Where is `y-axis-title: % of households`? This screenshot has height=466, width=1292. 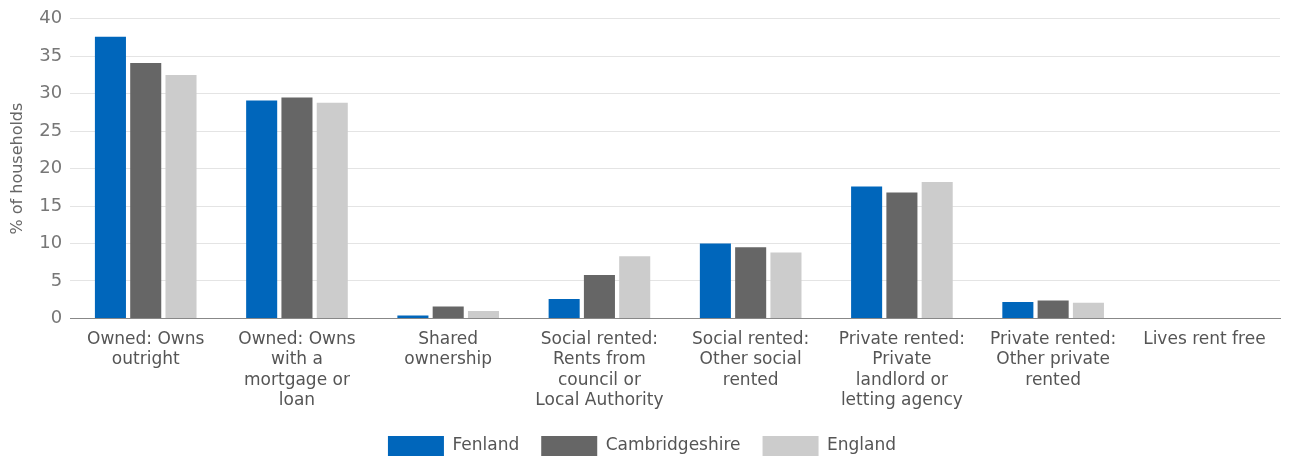 y-axis-title: % of households is located at coordinates (16, 168).